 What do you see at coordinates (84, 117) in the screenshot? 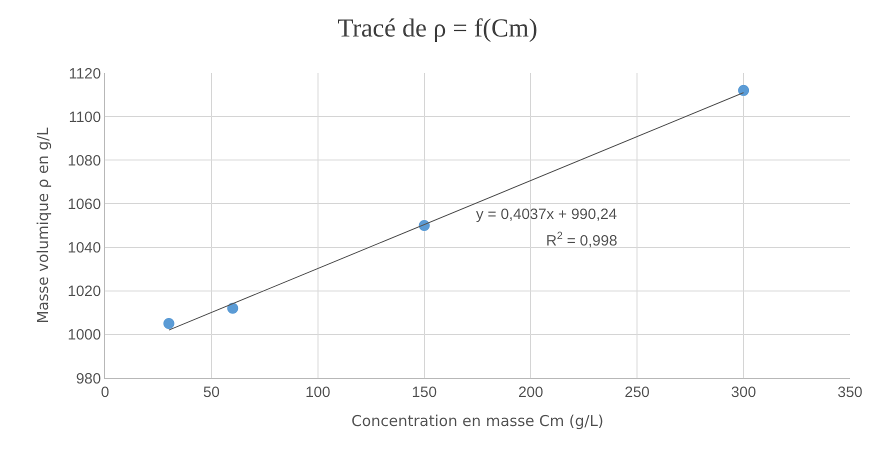
I see `y-tick-label: 1100` at bounding box center [84, 117].